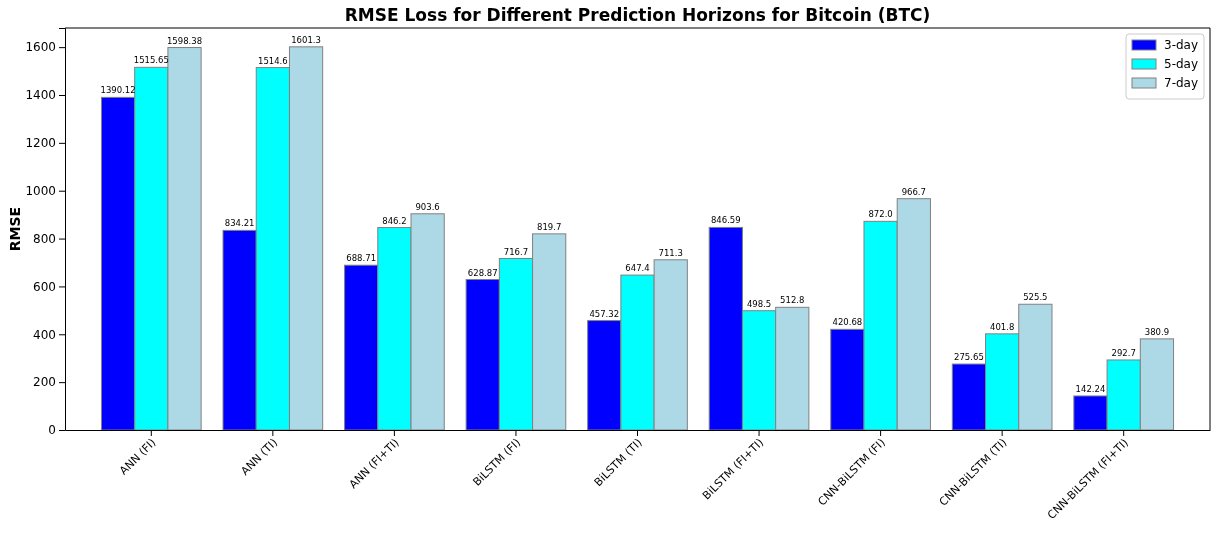 This screenshot has width=1216, height=540. Describe the element at coordinates (394, 220) in the screenshot. I see `data-label: 846.2` at that location.